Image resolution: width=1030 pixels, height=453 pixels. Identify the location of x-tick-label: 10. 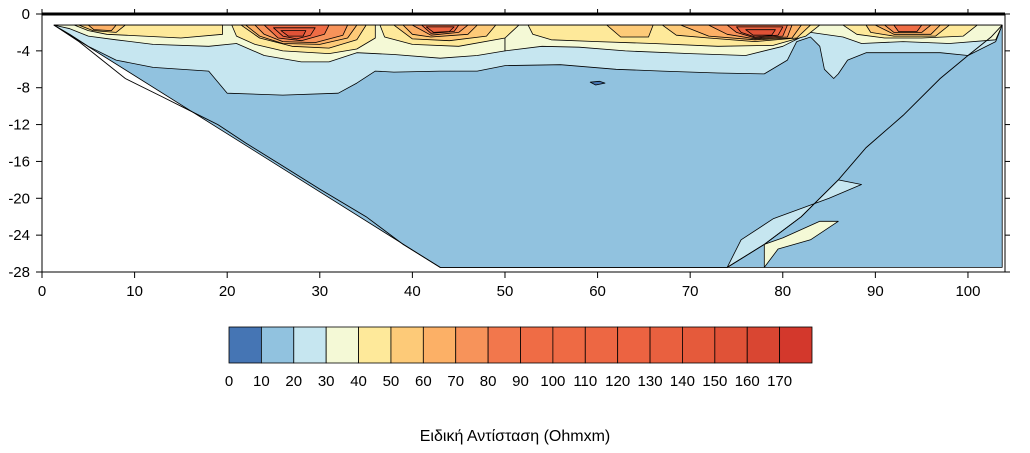
(134, 291).